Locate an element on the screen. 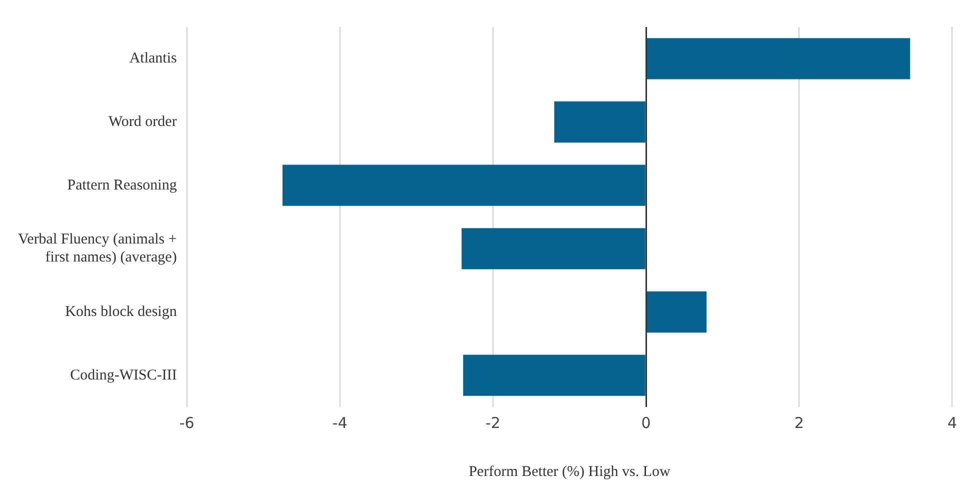 Image resolution: width=973 pixels, height=497 pixels. x-tick-label: -2 is located at coordinates (493, 423).